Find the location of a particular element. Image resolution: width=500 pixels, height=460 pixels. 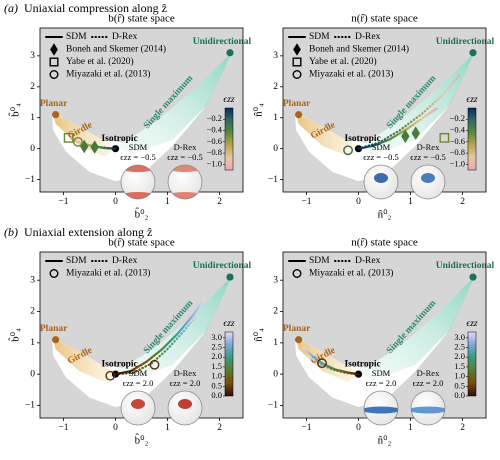

panel-title: n(r̂) state space is located at coordinates (384, 243).